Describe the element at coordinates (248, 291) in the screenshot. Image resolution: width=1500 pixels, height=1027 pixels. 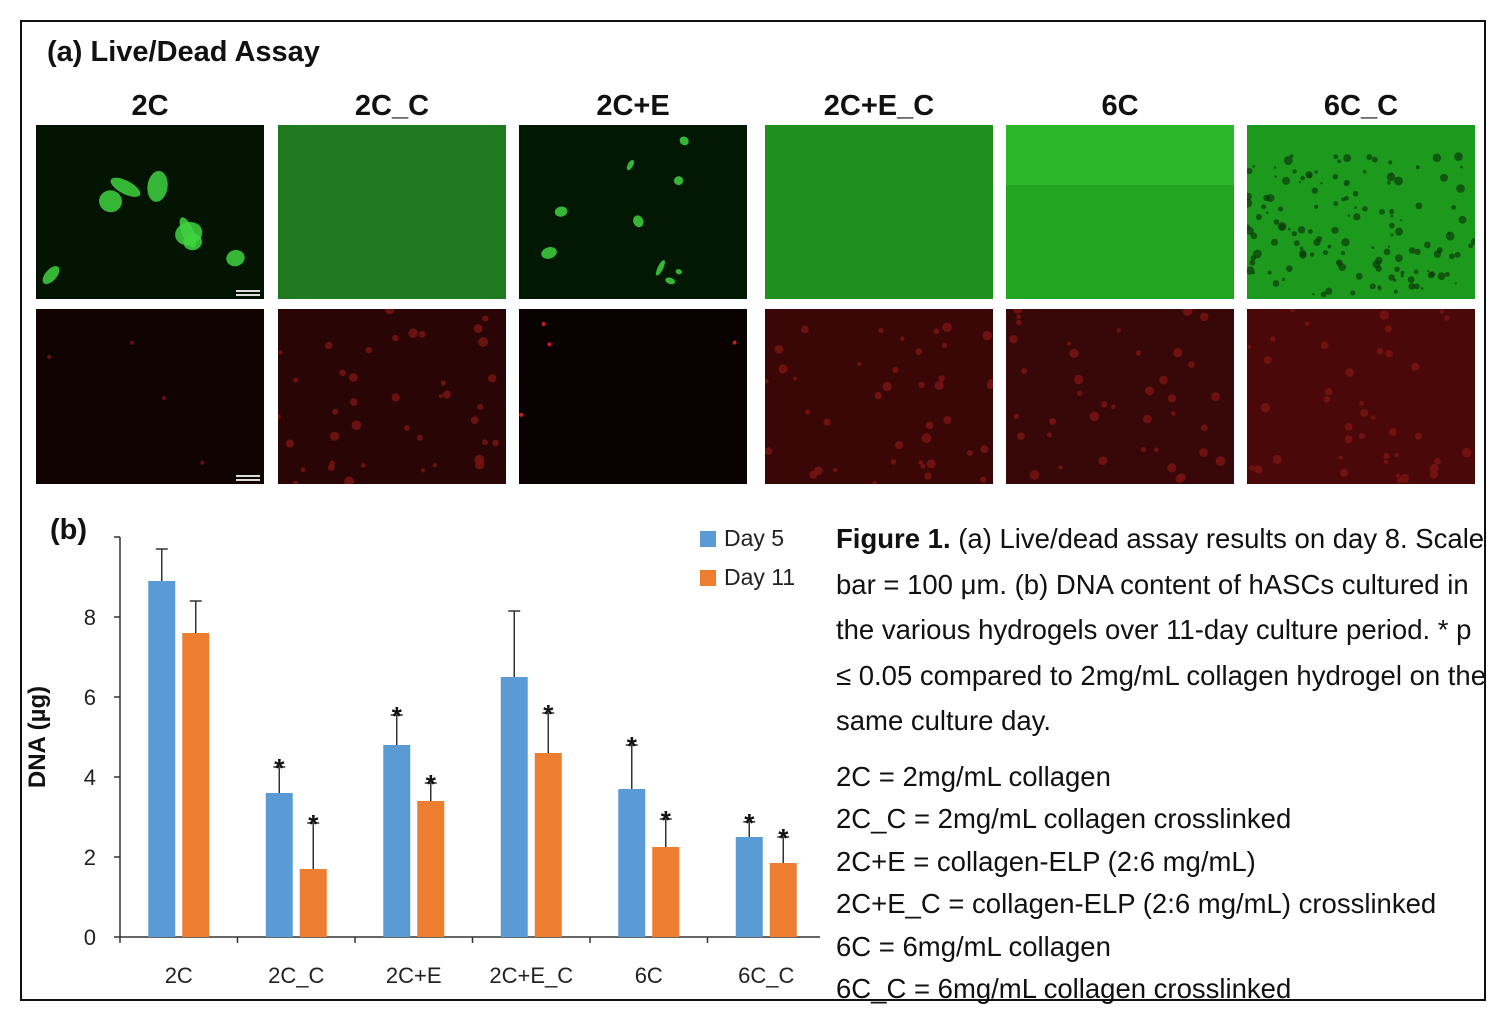
I see `scale-bar-live` at that location.